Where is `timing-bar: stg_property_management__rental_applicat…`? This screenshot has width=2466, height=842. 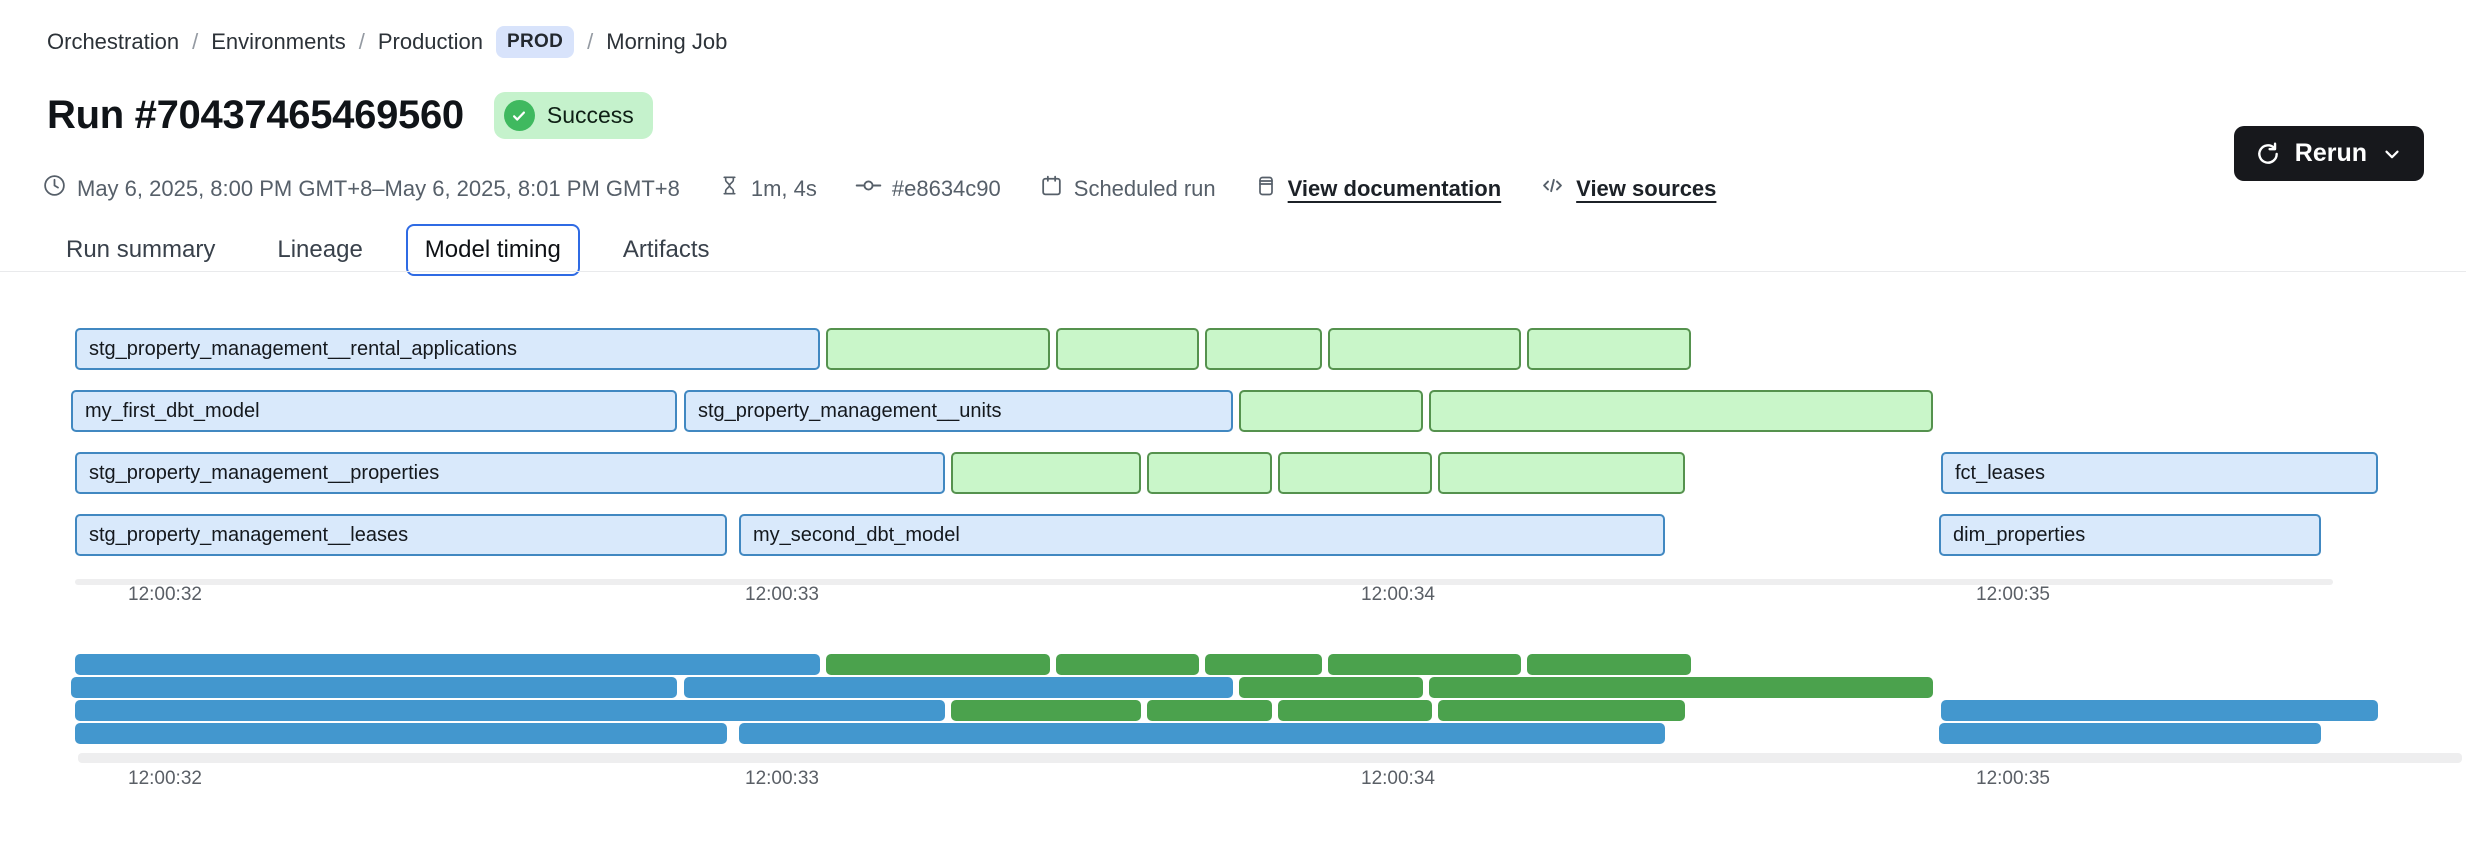 timing-bar: stg_property_management__rental_applicat… is located at coordinates (447, 349).